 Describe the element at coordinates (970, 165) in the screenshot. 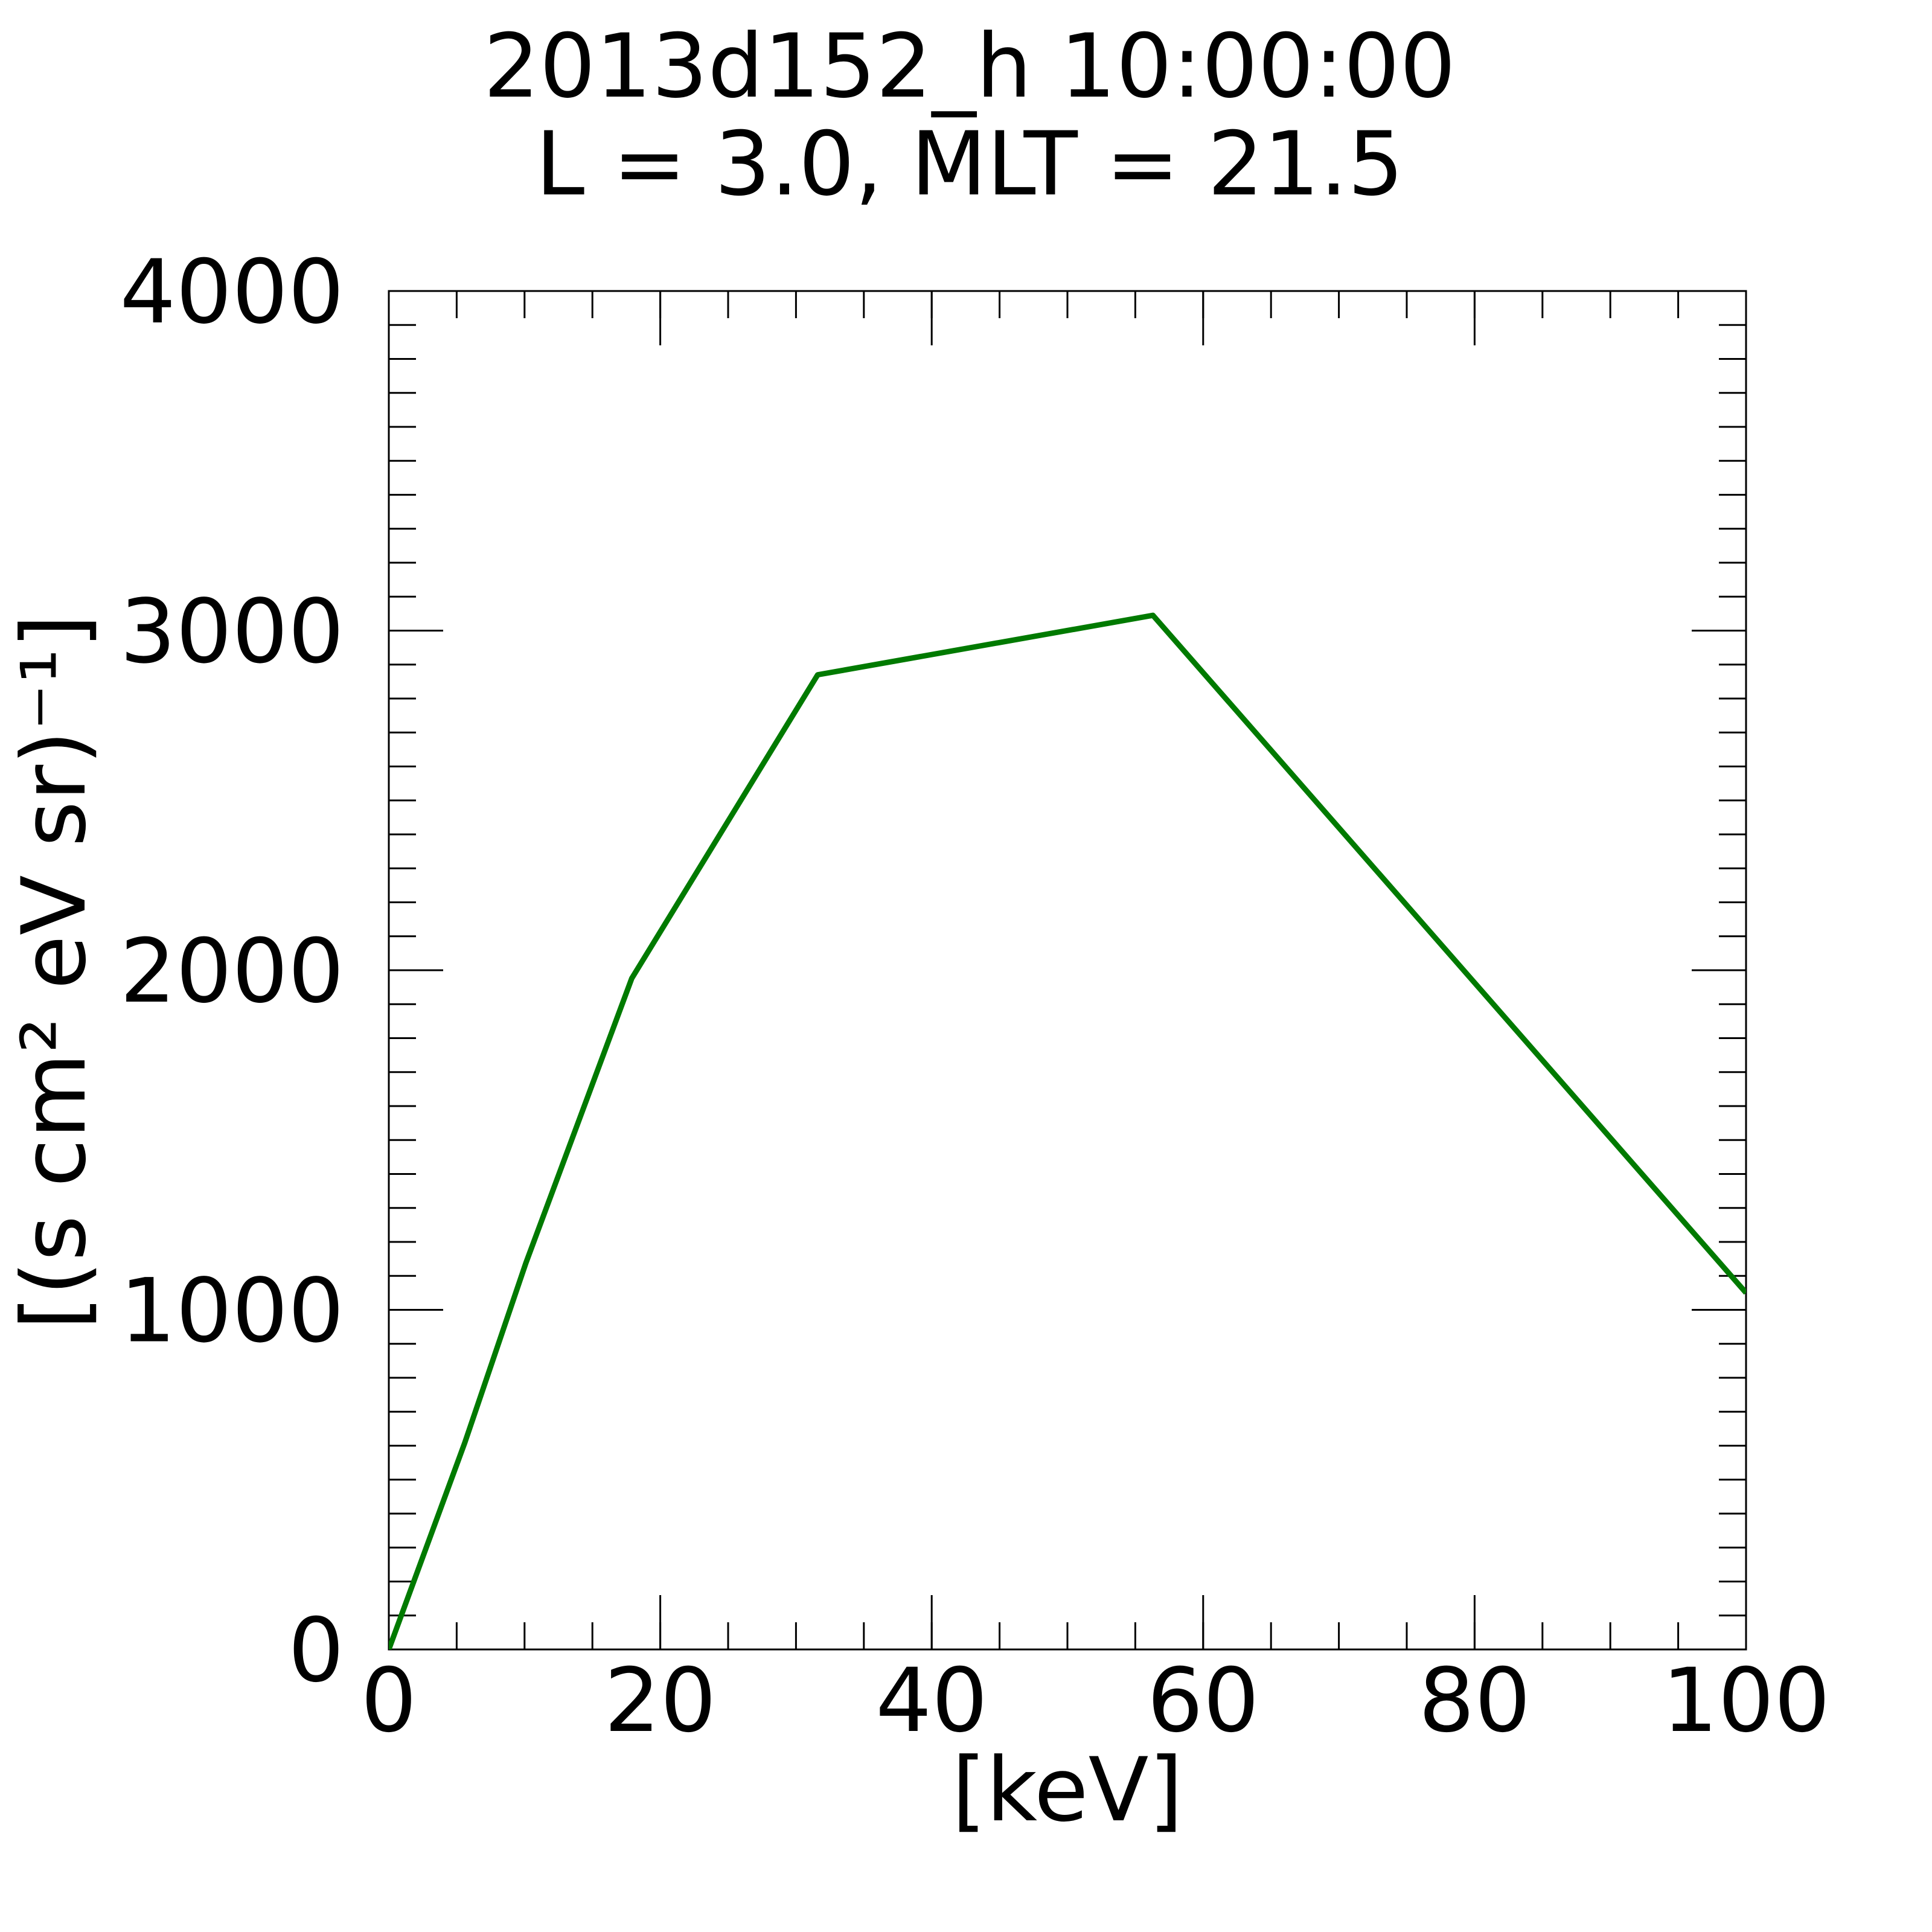

I see `chart-subtitle: L = 3.0, MLT = 21.5` at that location.